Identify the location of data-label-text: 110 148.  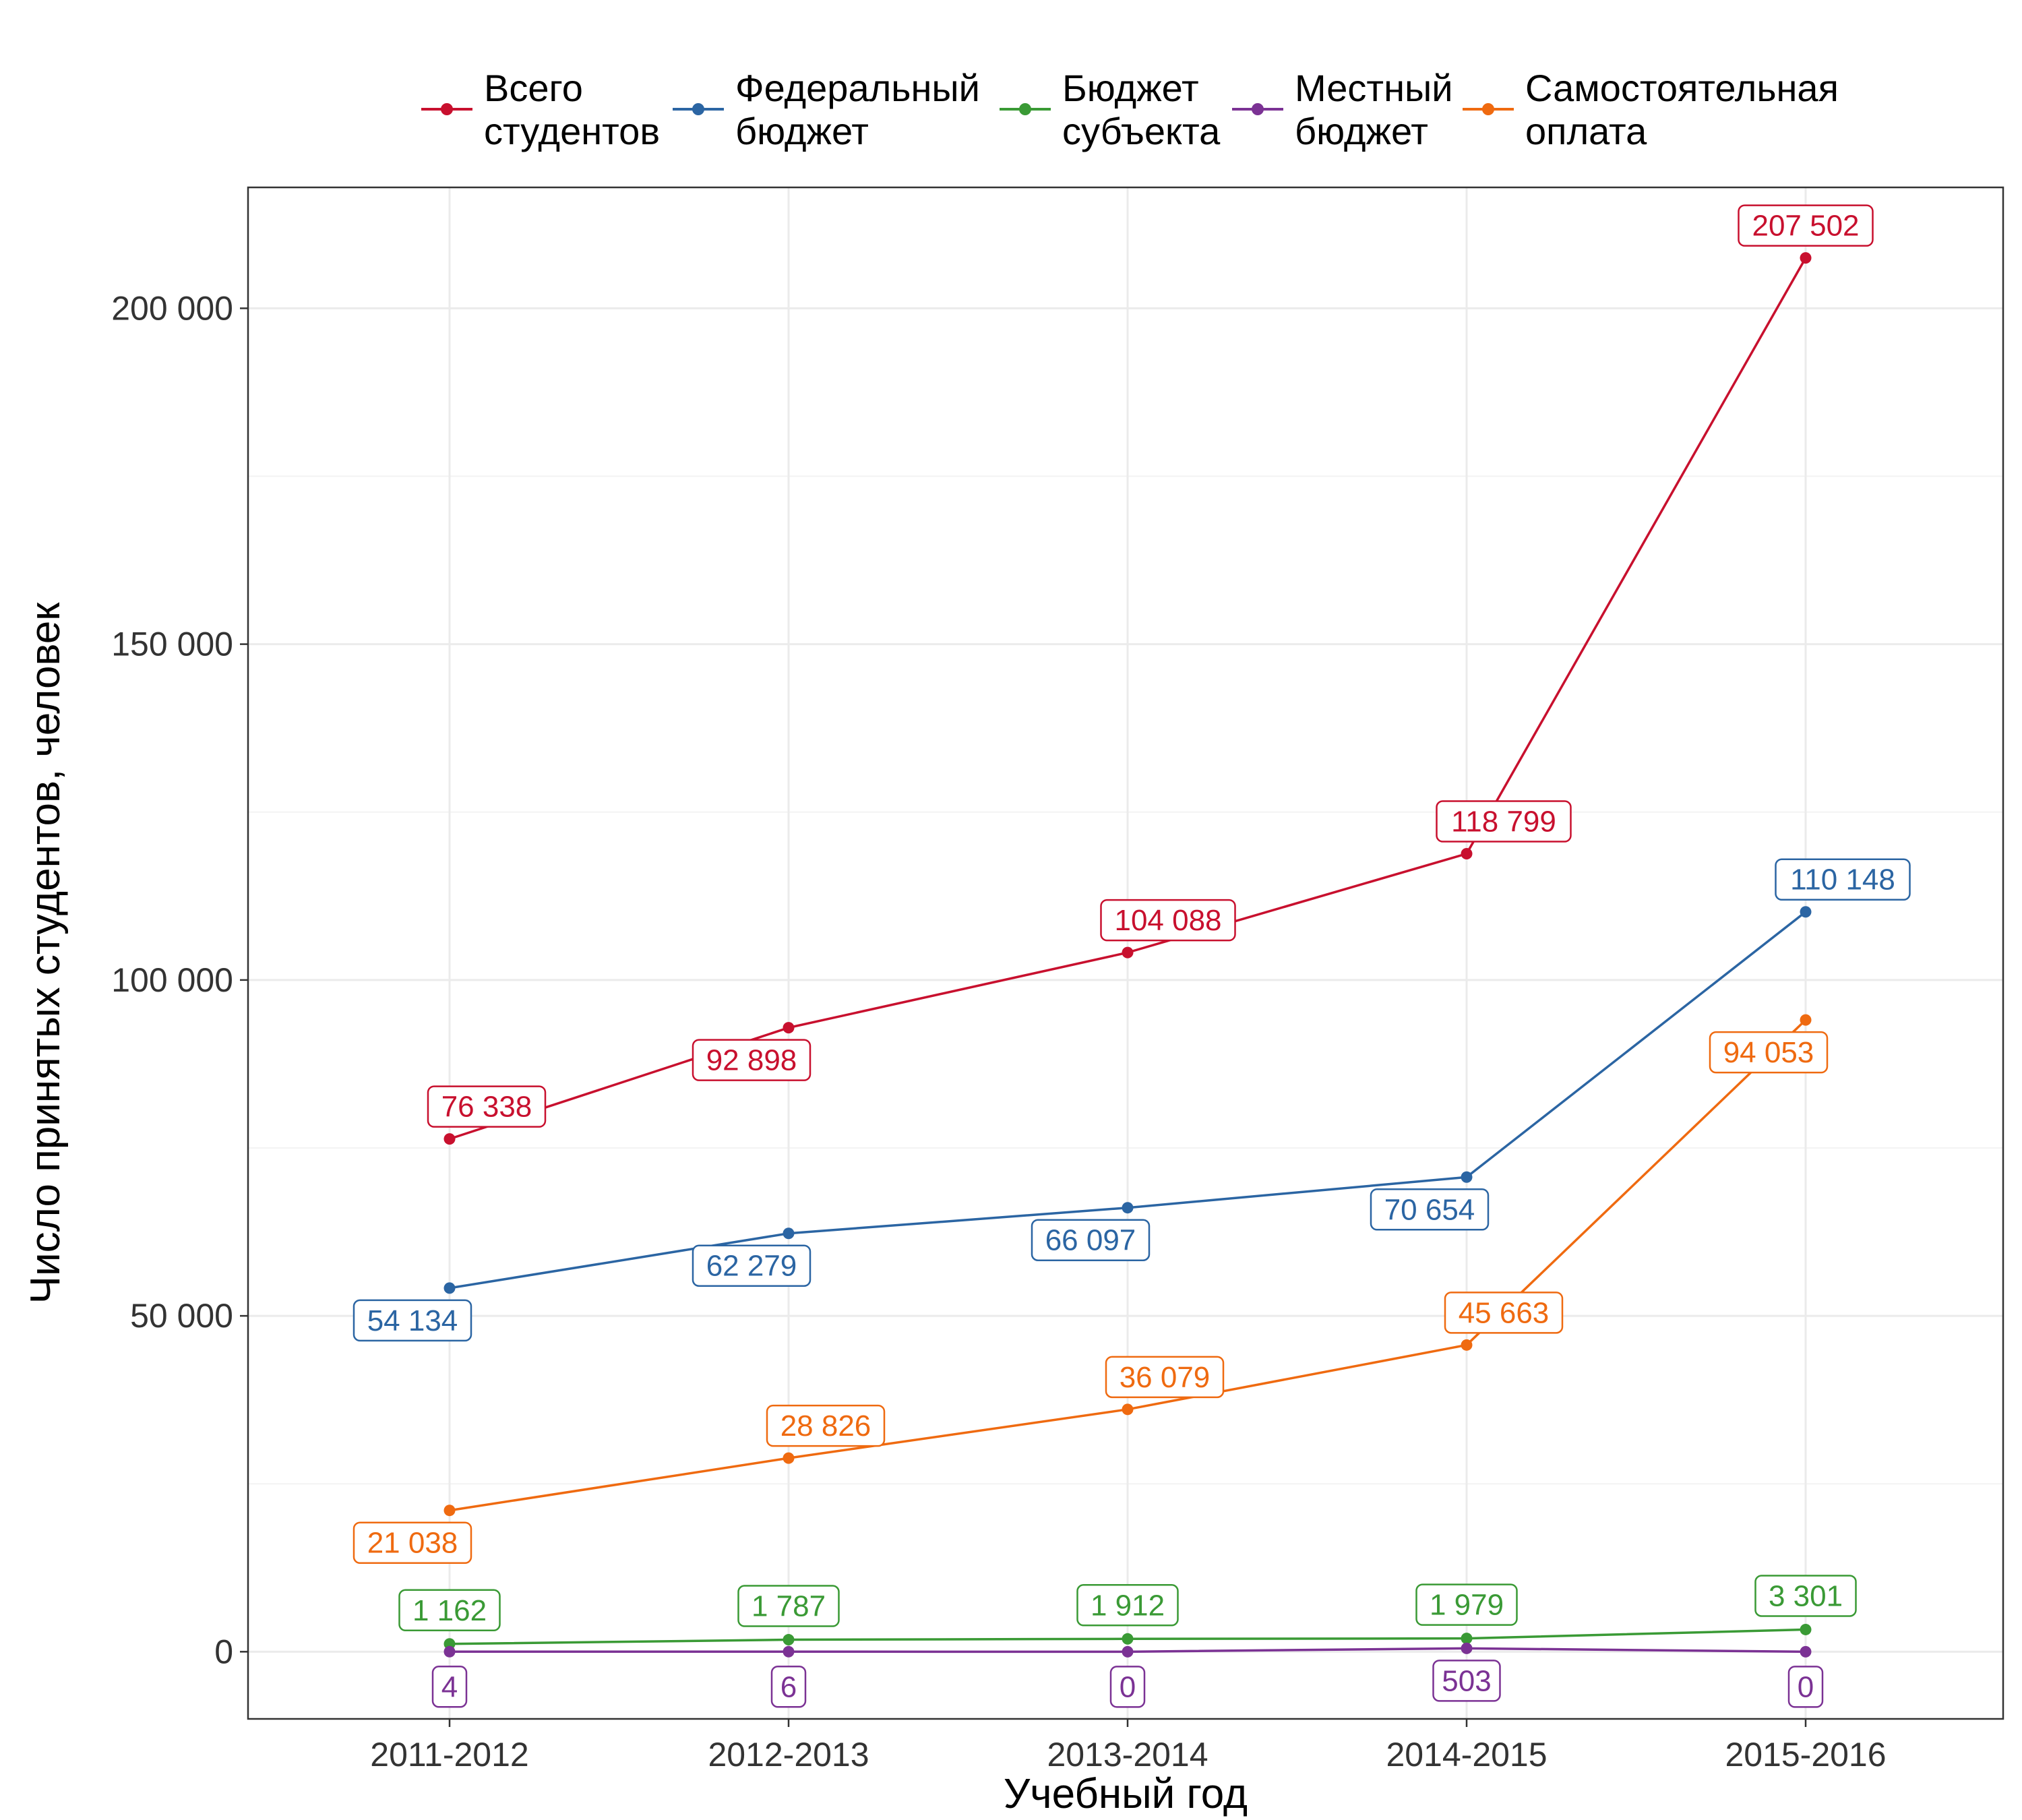
(1843, 880).